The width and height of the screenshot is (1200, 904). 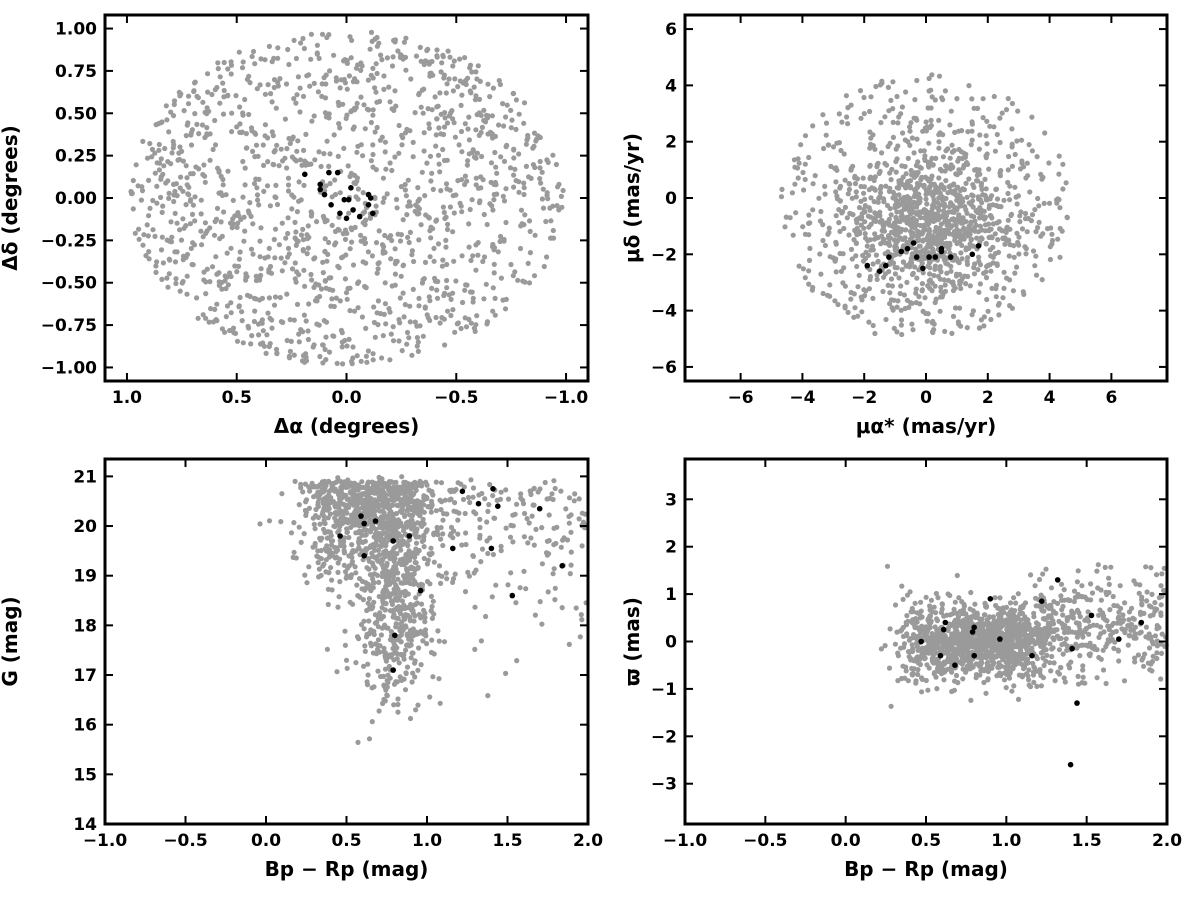 I want to click on y-tick-label: 14, so click(x=85, y=825).